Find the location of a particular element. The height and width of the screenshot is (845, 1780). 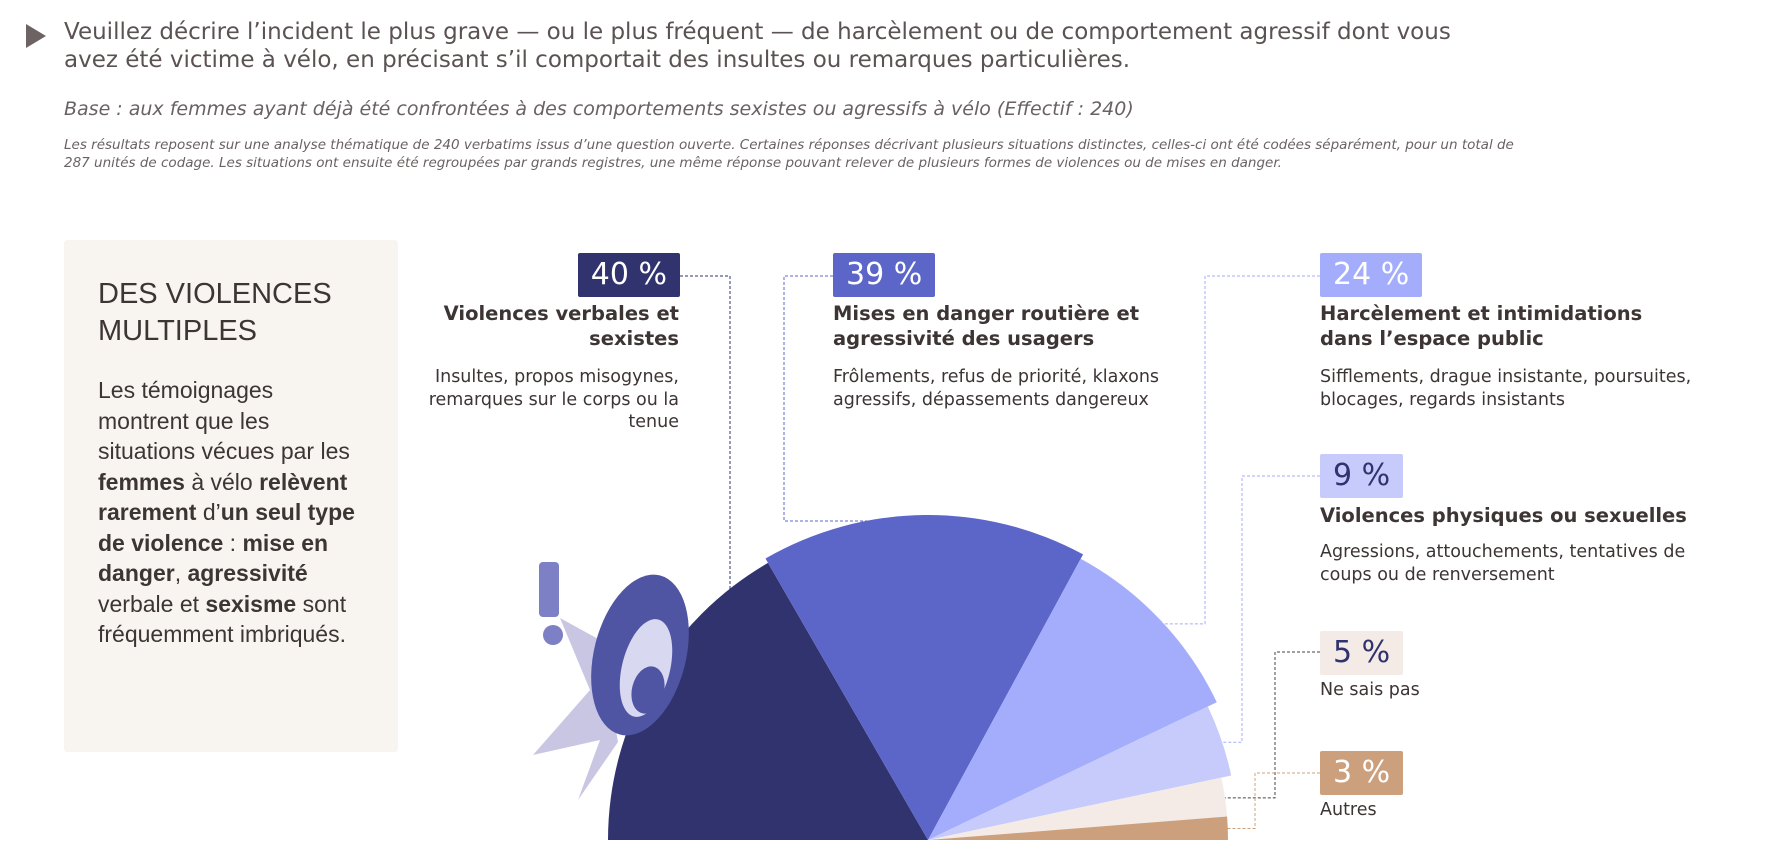

insight-title: DES VIOLENCES MULTIPLES is located at coordinates (215, 312).